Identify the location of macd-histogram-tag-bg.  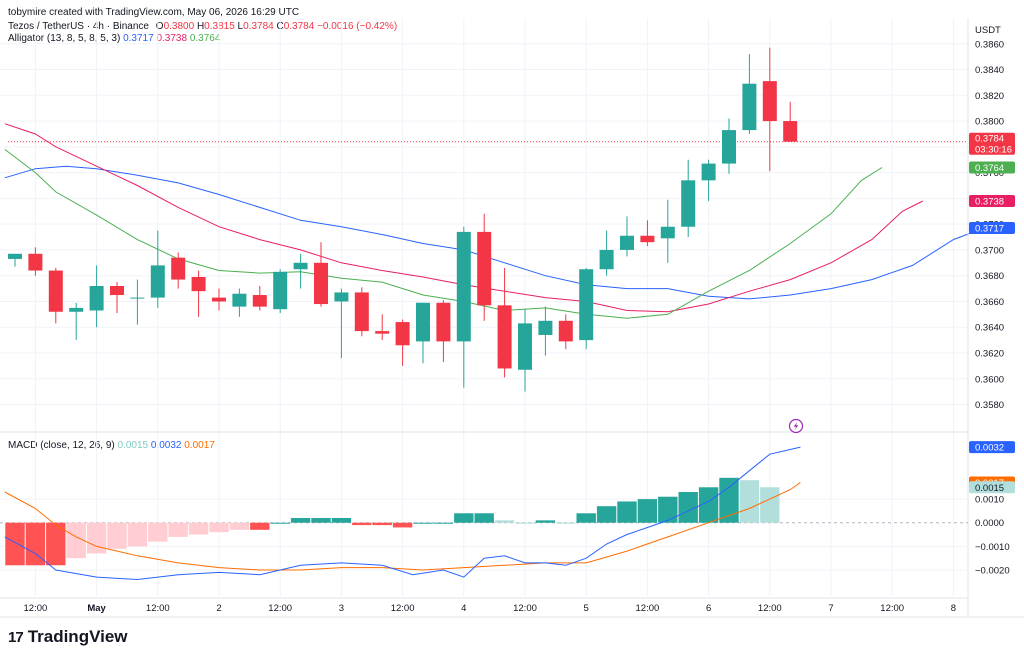
(992, 487).